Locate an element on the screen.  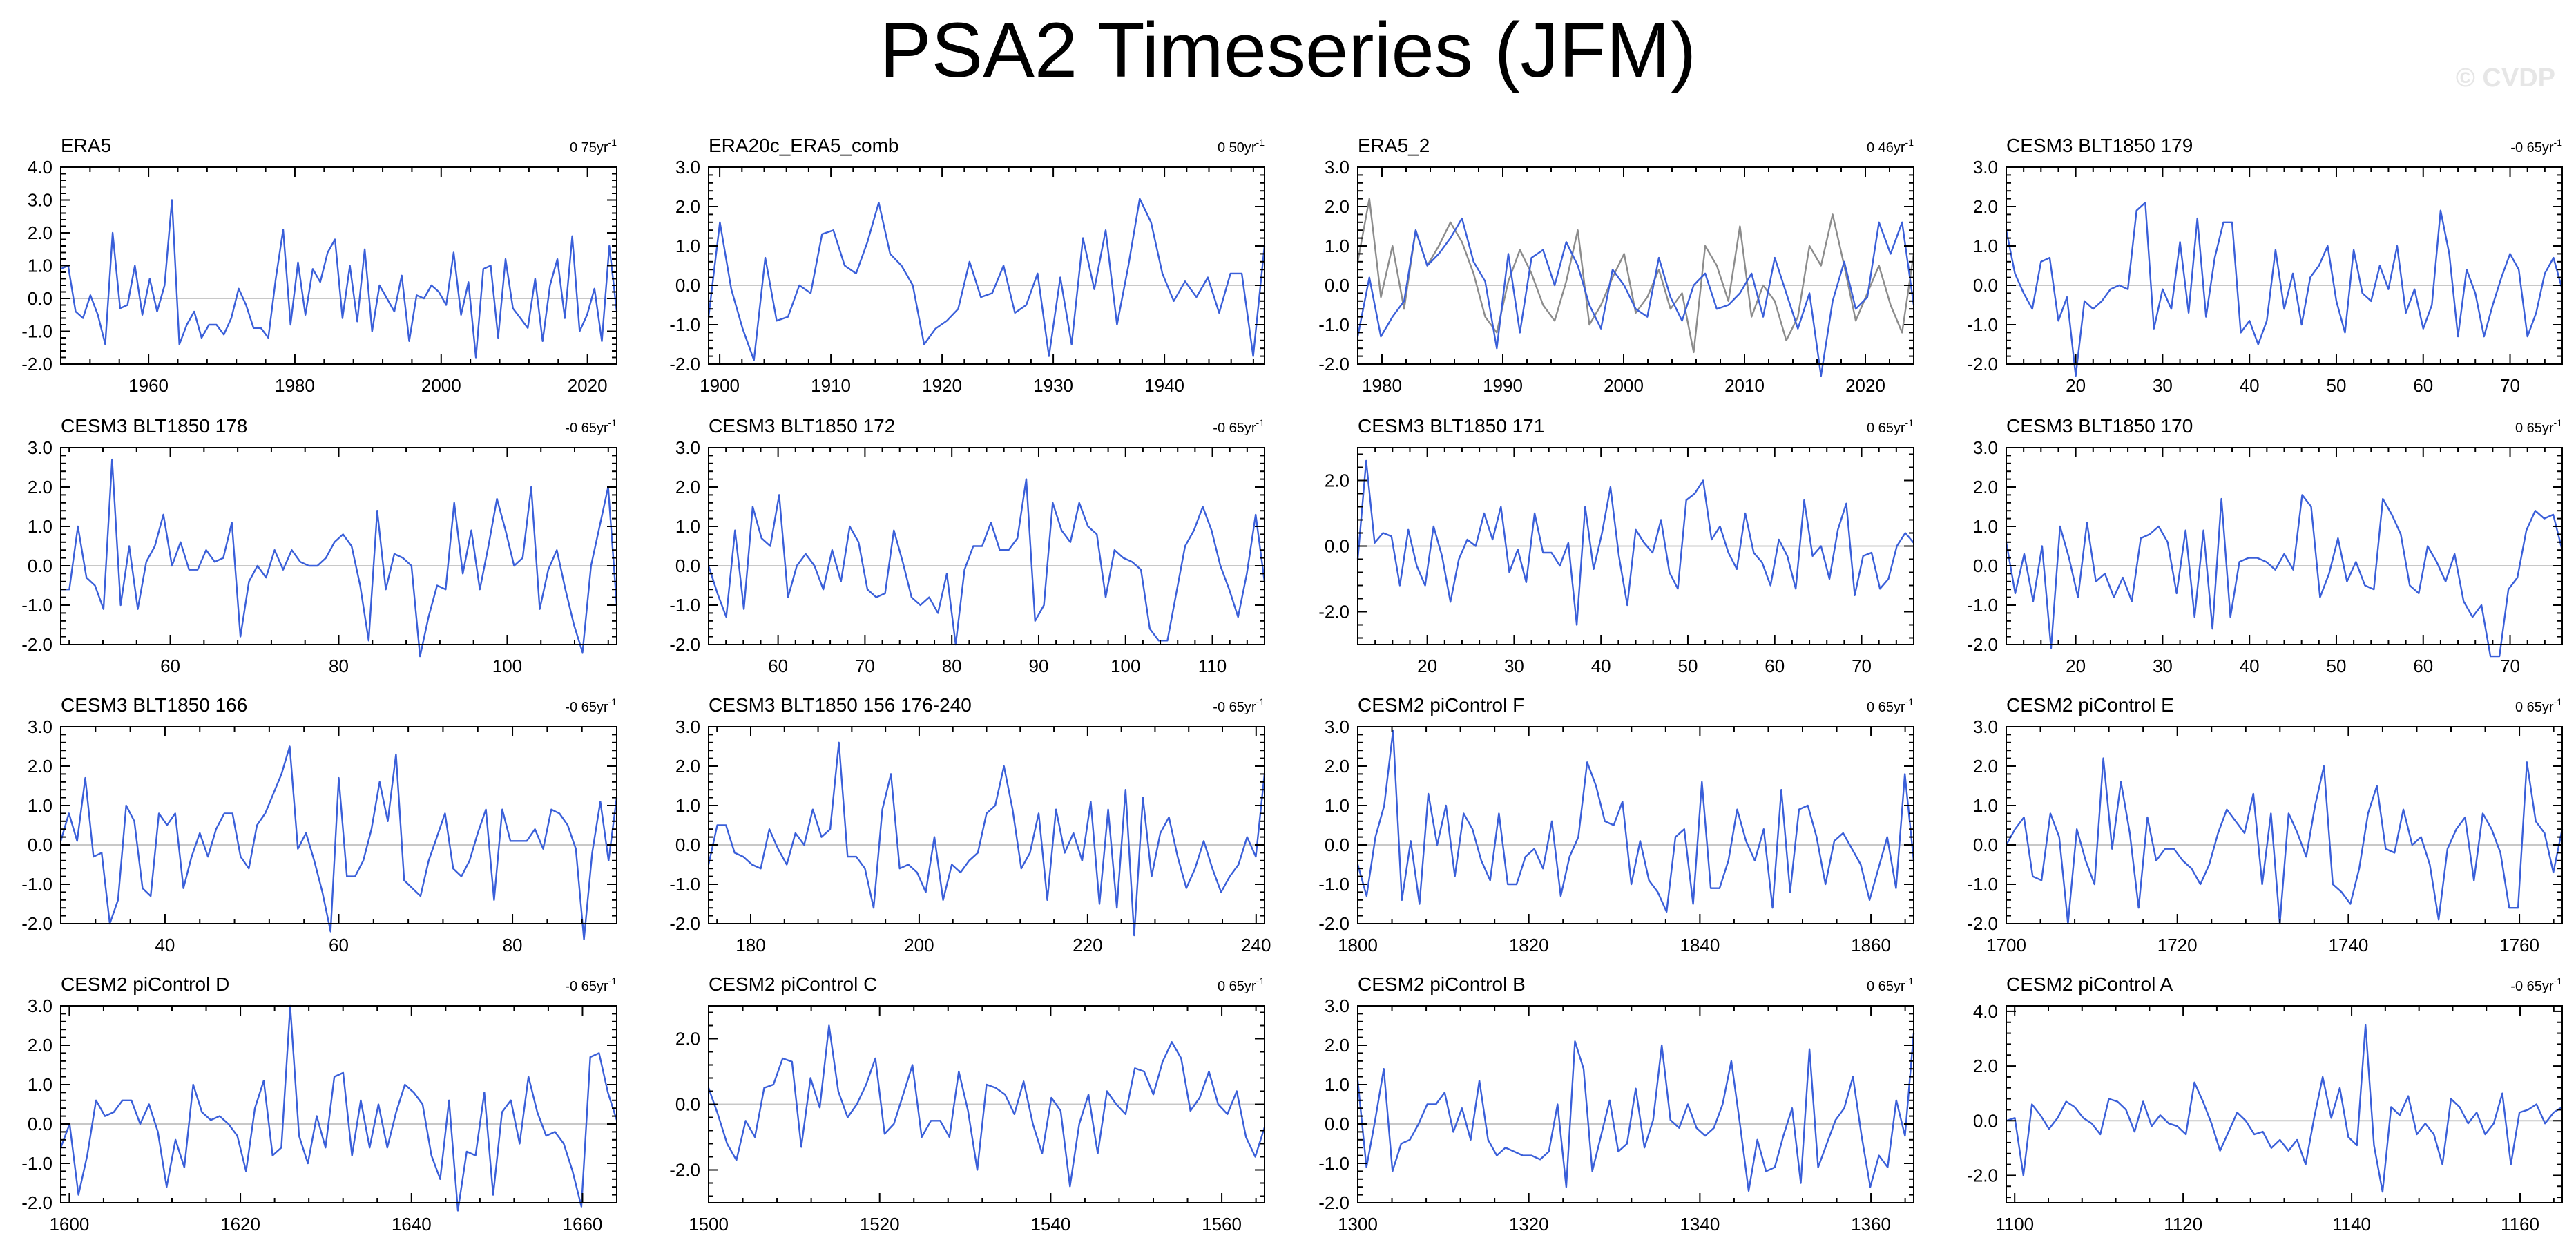
x-tick-label: 1620 is located at coordinates (240, 1224).